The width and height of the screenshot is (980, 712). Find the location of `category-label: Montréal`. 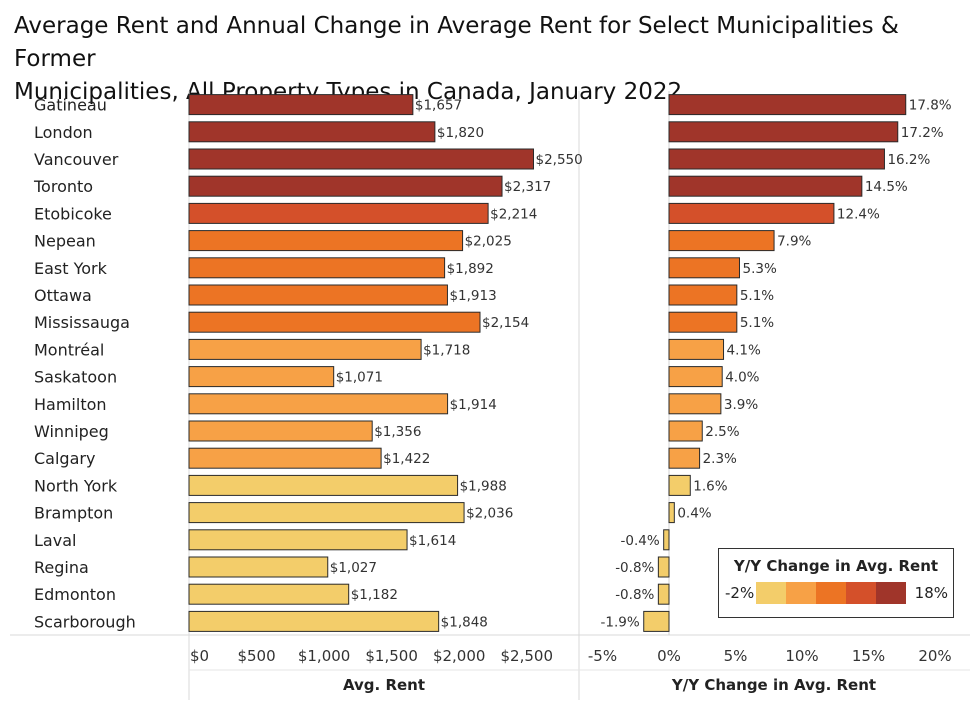

category-label: Montréal is located at coordinates (69, 349).